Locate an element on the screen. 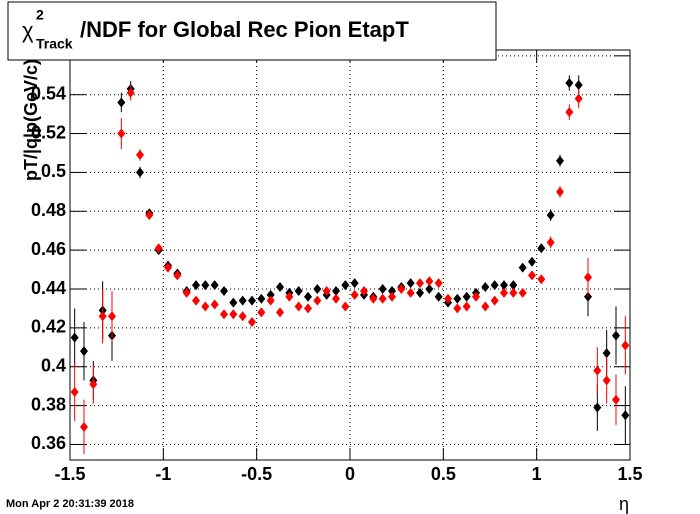  title-sub: Track is located at coordinates (54, 44).